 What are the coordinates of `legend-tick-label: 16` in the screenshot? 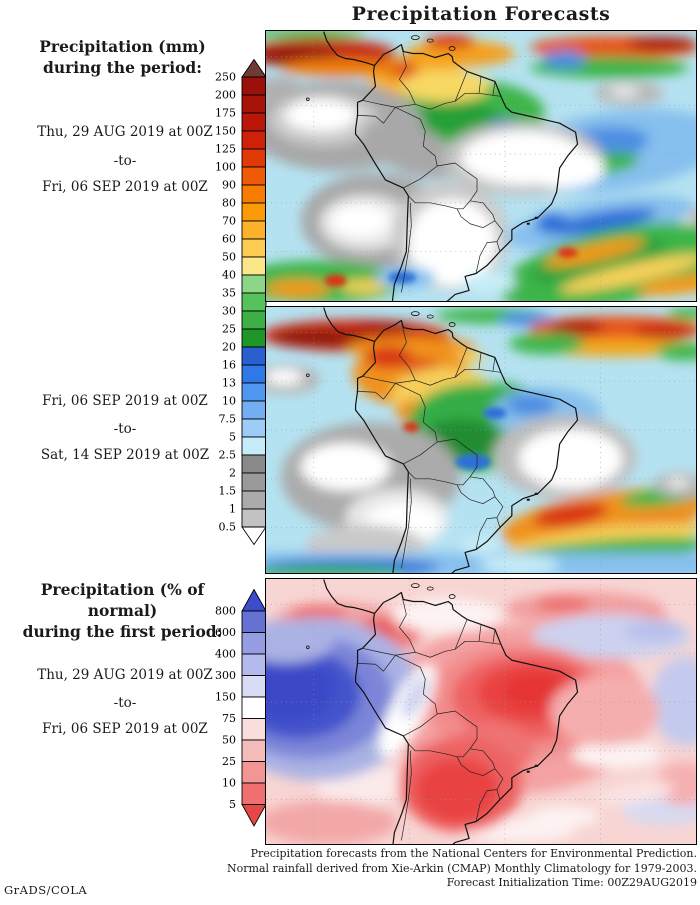 It's located at (229, 365).